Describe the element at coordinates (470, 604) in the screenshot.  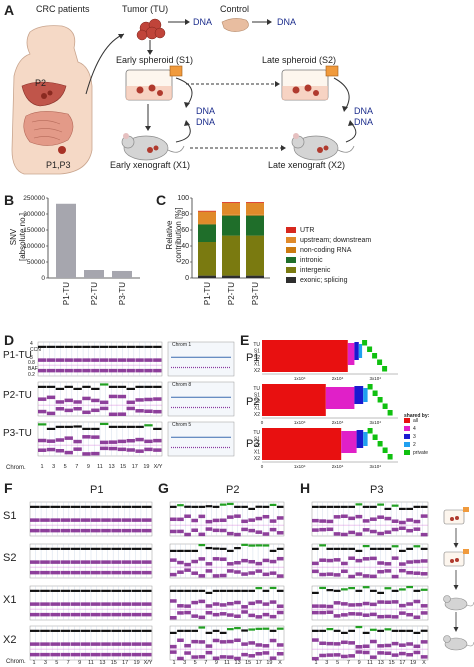
I see `side-mouse-tail-icon` at that location.